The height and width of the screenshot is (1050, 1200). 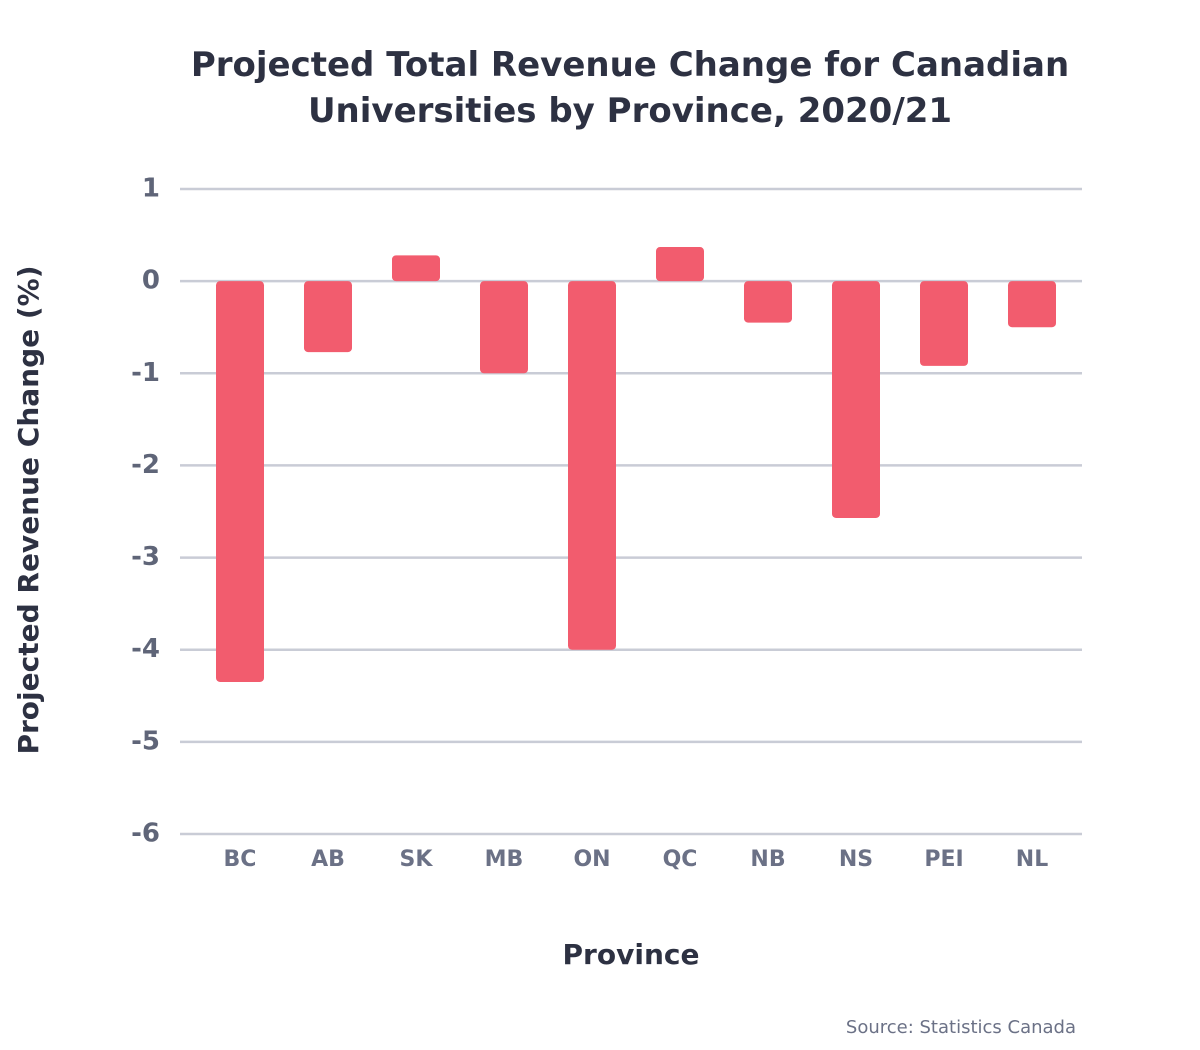 What do you see at coordinates (145, 557) in the screenshot?
I see `y-tick-label: -3` at bounding box center [145, 557].